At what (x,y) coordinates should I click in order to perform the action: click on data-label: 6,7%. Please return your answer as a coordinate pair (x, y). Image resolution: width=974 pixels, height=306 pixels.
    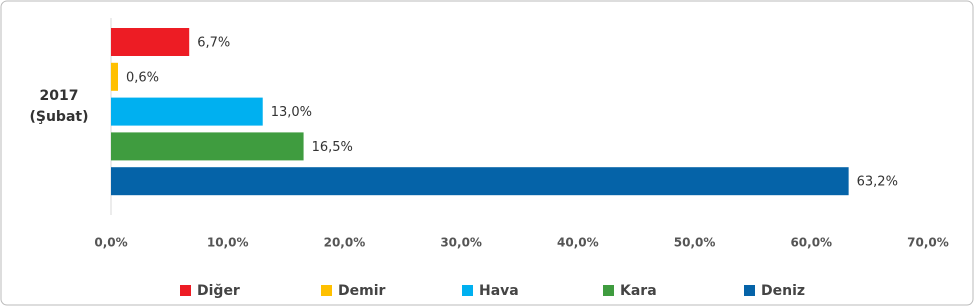
    Looking at the image, I should click on (213, 43).